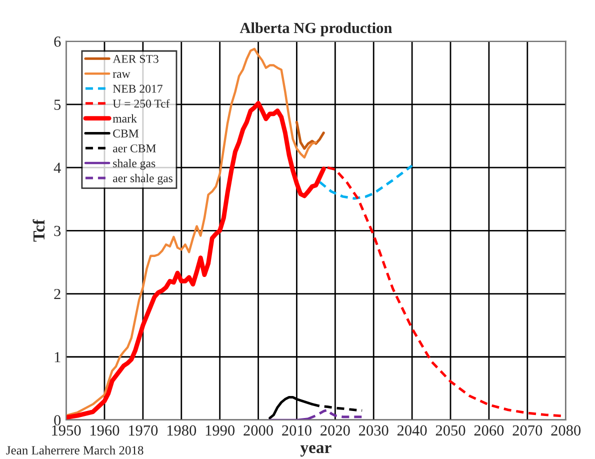 The image size is (595, 459). I want to click on y-tick-label: 3, so click(57, 231).